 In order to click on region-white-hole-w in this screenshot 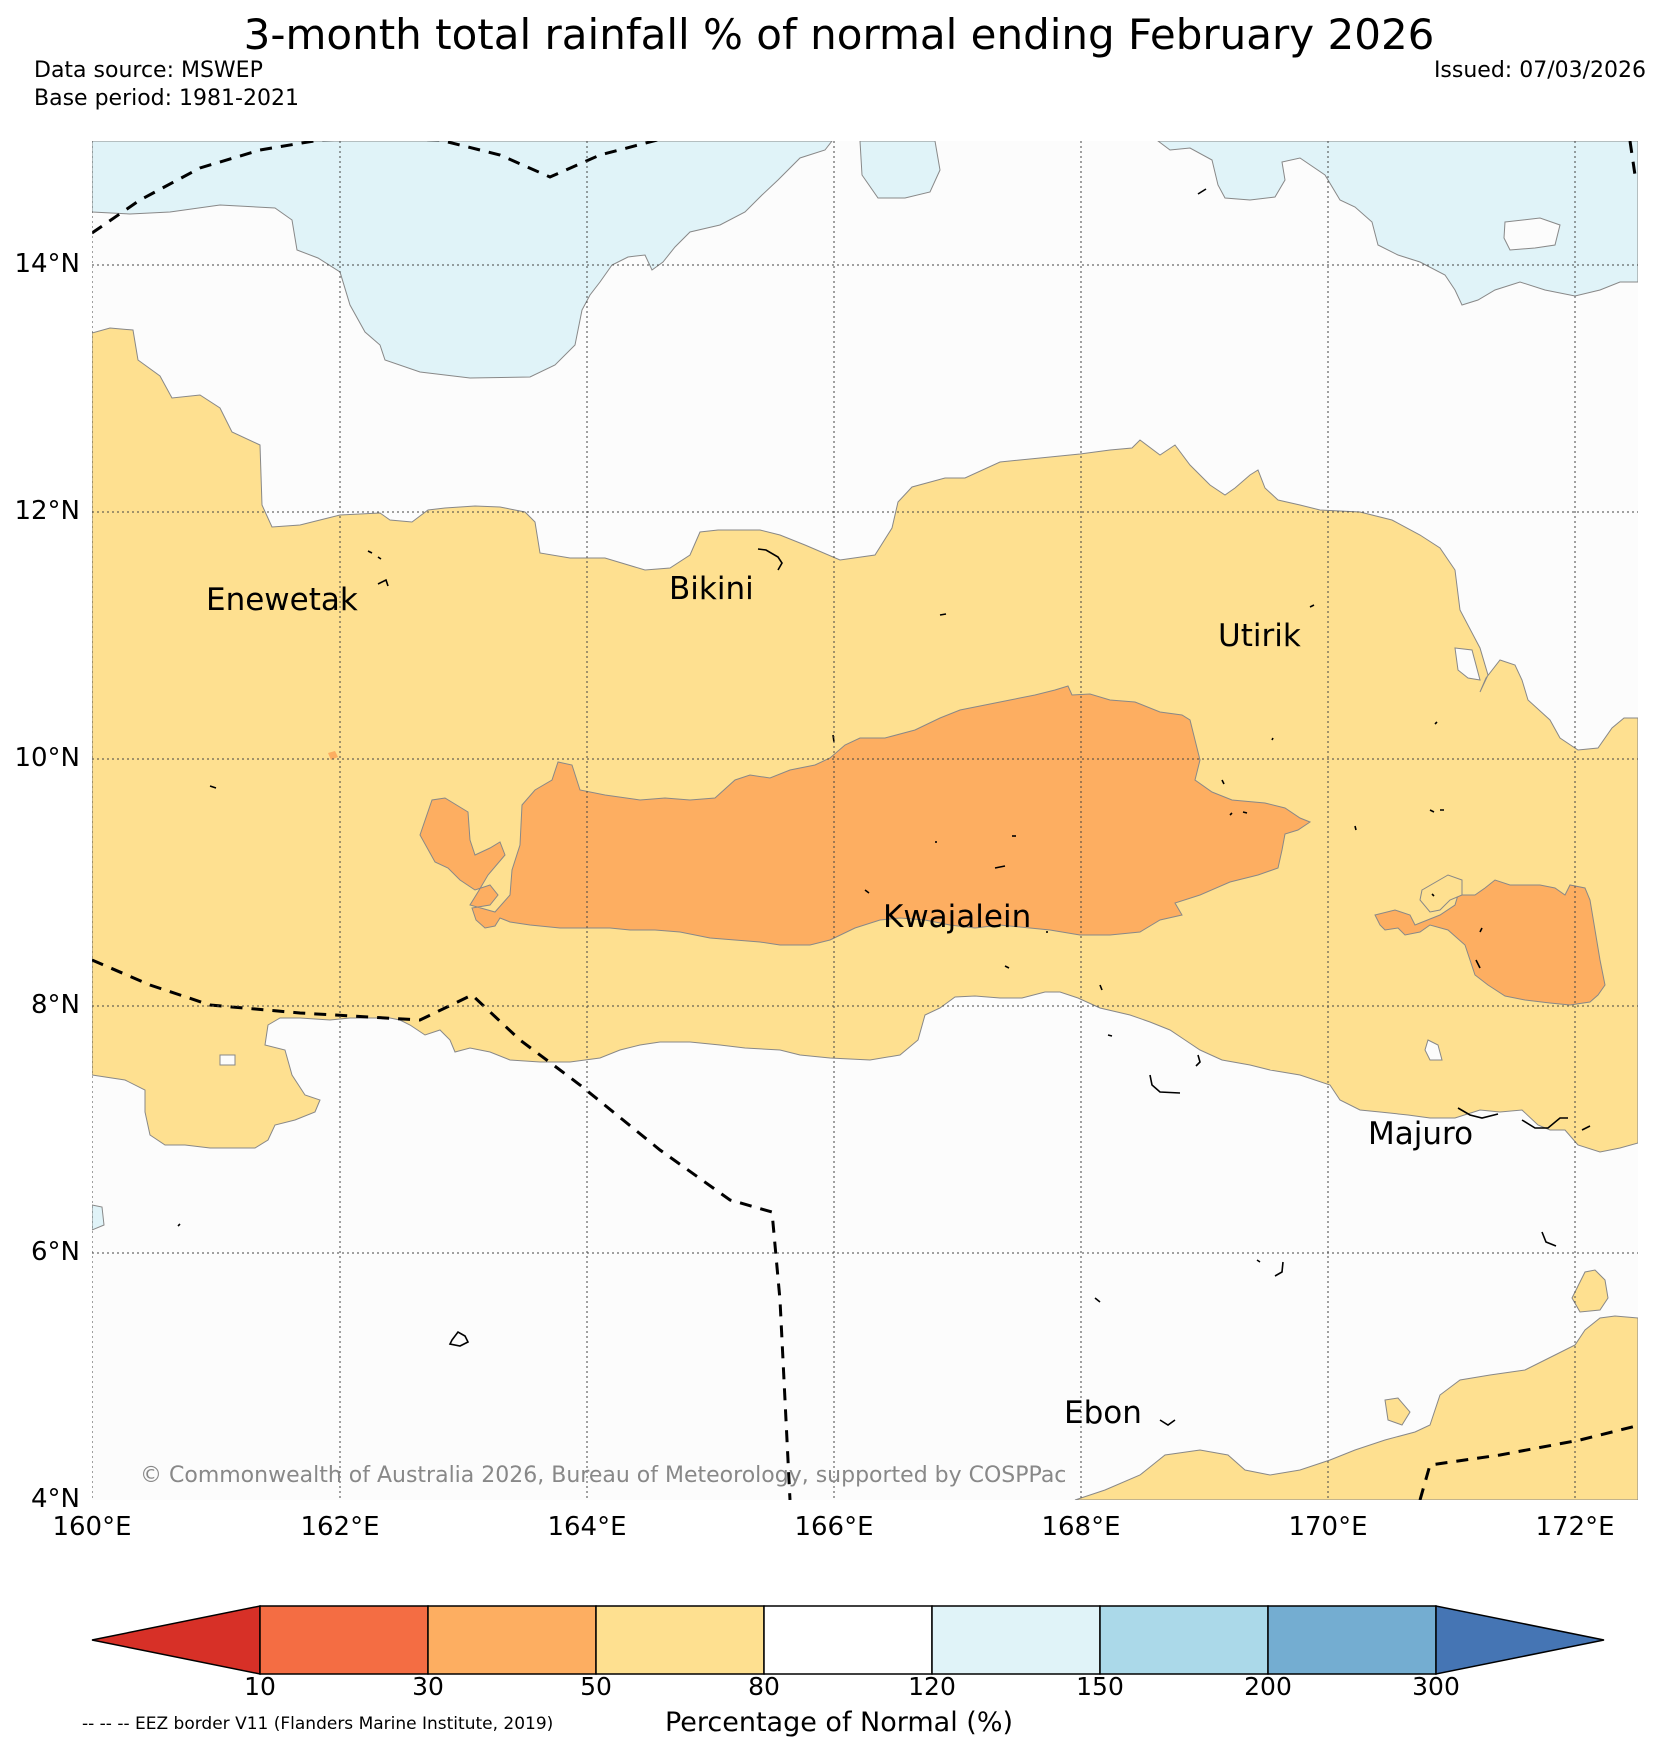, I will do `click(227, 1060)`.